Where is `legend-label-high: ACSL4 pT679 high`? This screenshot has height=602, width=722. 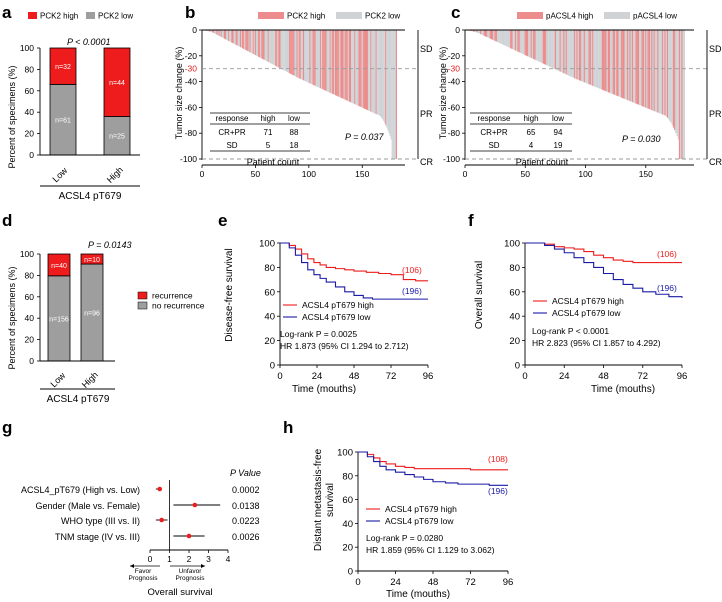 legend-label-high: ACSL4 pT679 high is located at coordinates (338, 305).